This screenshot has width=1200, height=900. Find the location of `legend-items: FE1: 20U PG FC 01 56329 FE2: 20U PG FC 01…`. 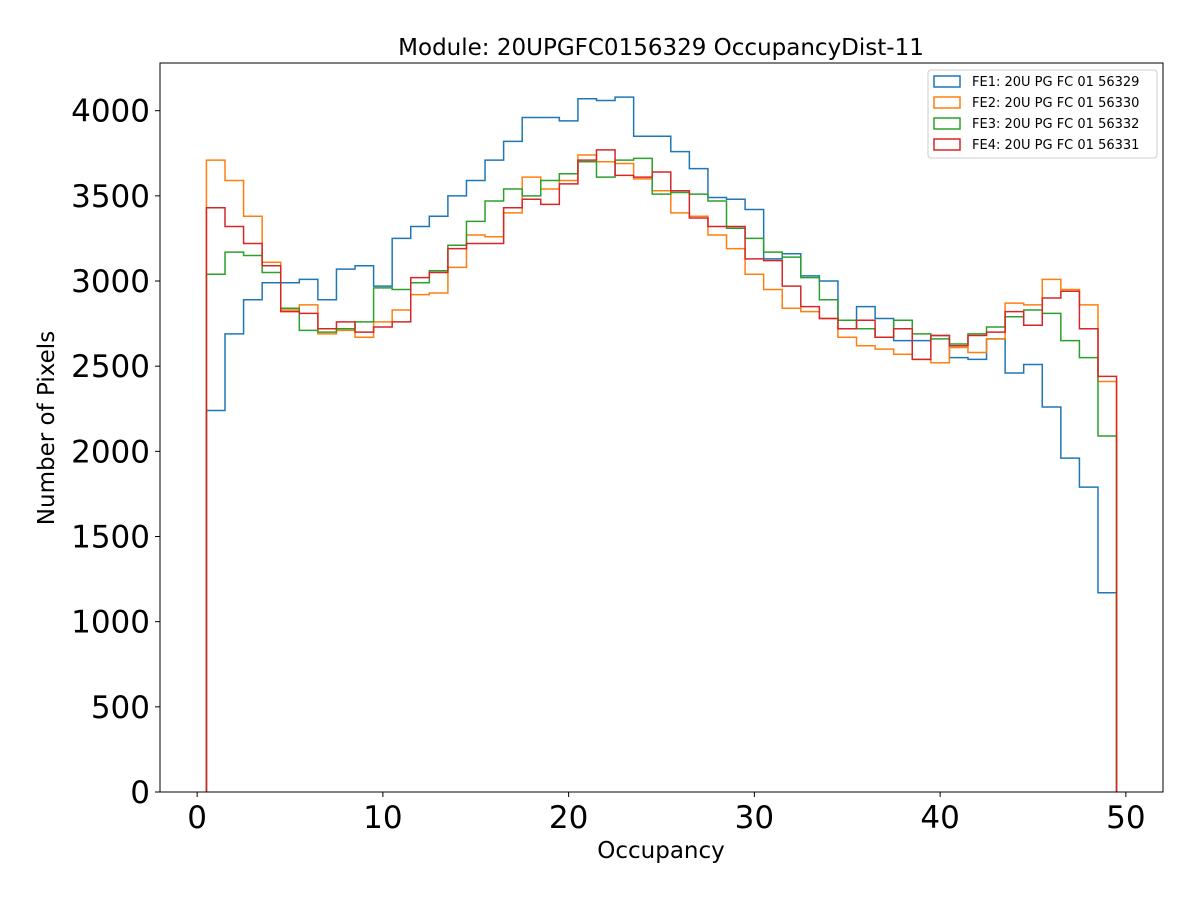

legend-items: FE1: 20U PG FC 01 56329 FE2: 20U PG FC 01… is located at coordinates (1036, 114).